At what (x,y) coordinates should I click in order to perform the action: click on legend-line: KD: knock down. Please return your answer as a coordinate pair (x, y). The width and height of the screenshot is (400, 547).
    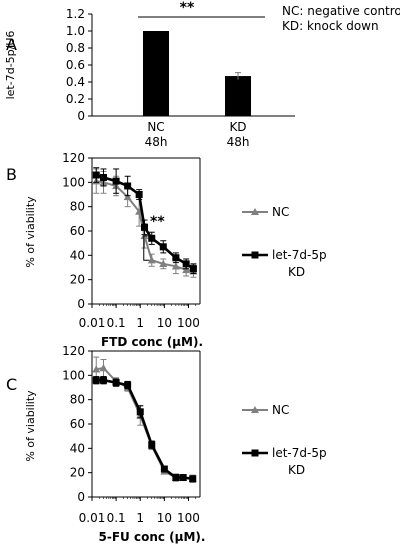
    Looking at the image, I should click on (330, 26).